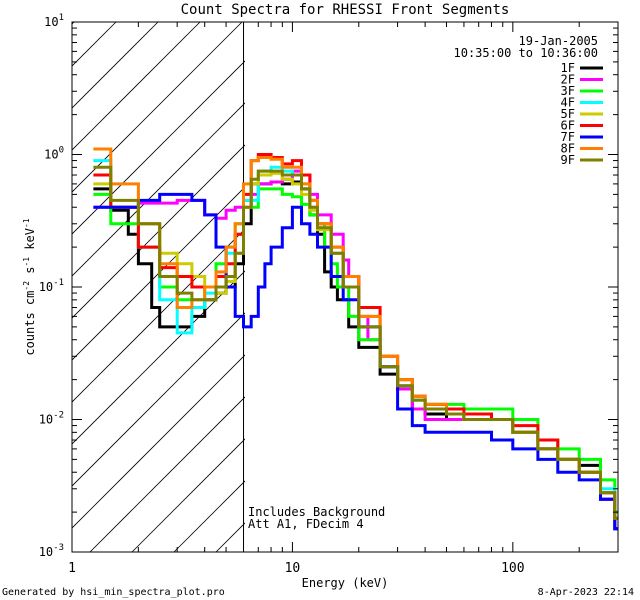  What do you see at coordinates (568, 103) in the screenshot?
I see `legend-label-4f: 4F` at bounding box center [568, 103].